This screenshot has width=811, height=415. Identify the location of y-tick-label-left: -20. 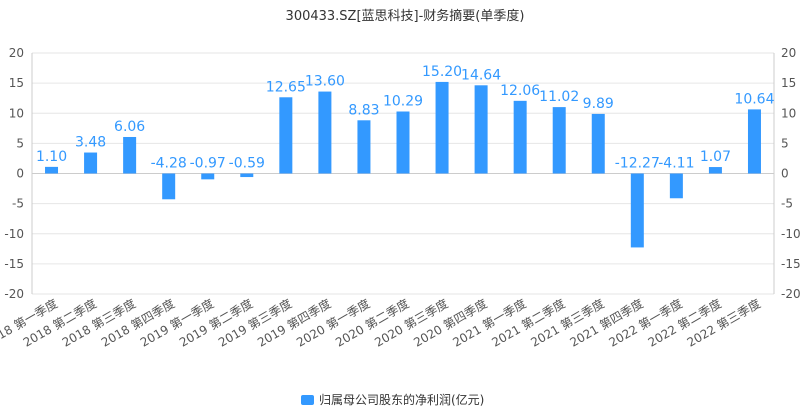
(14, 294).